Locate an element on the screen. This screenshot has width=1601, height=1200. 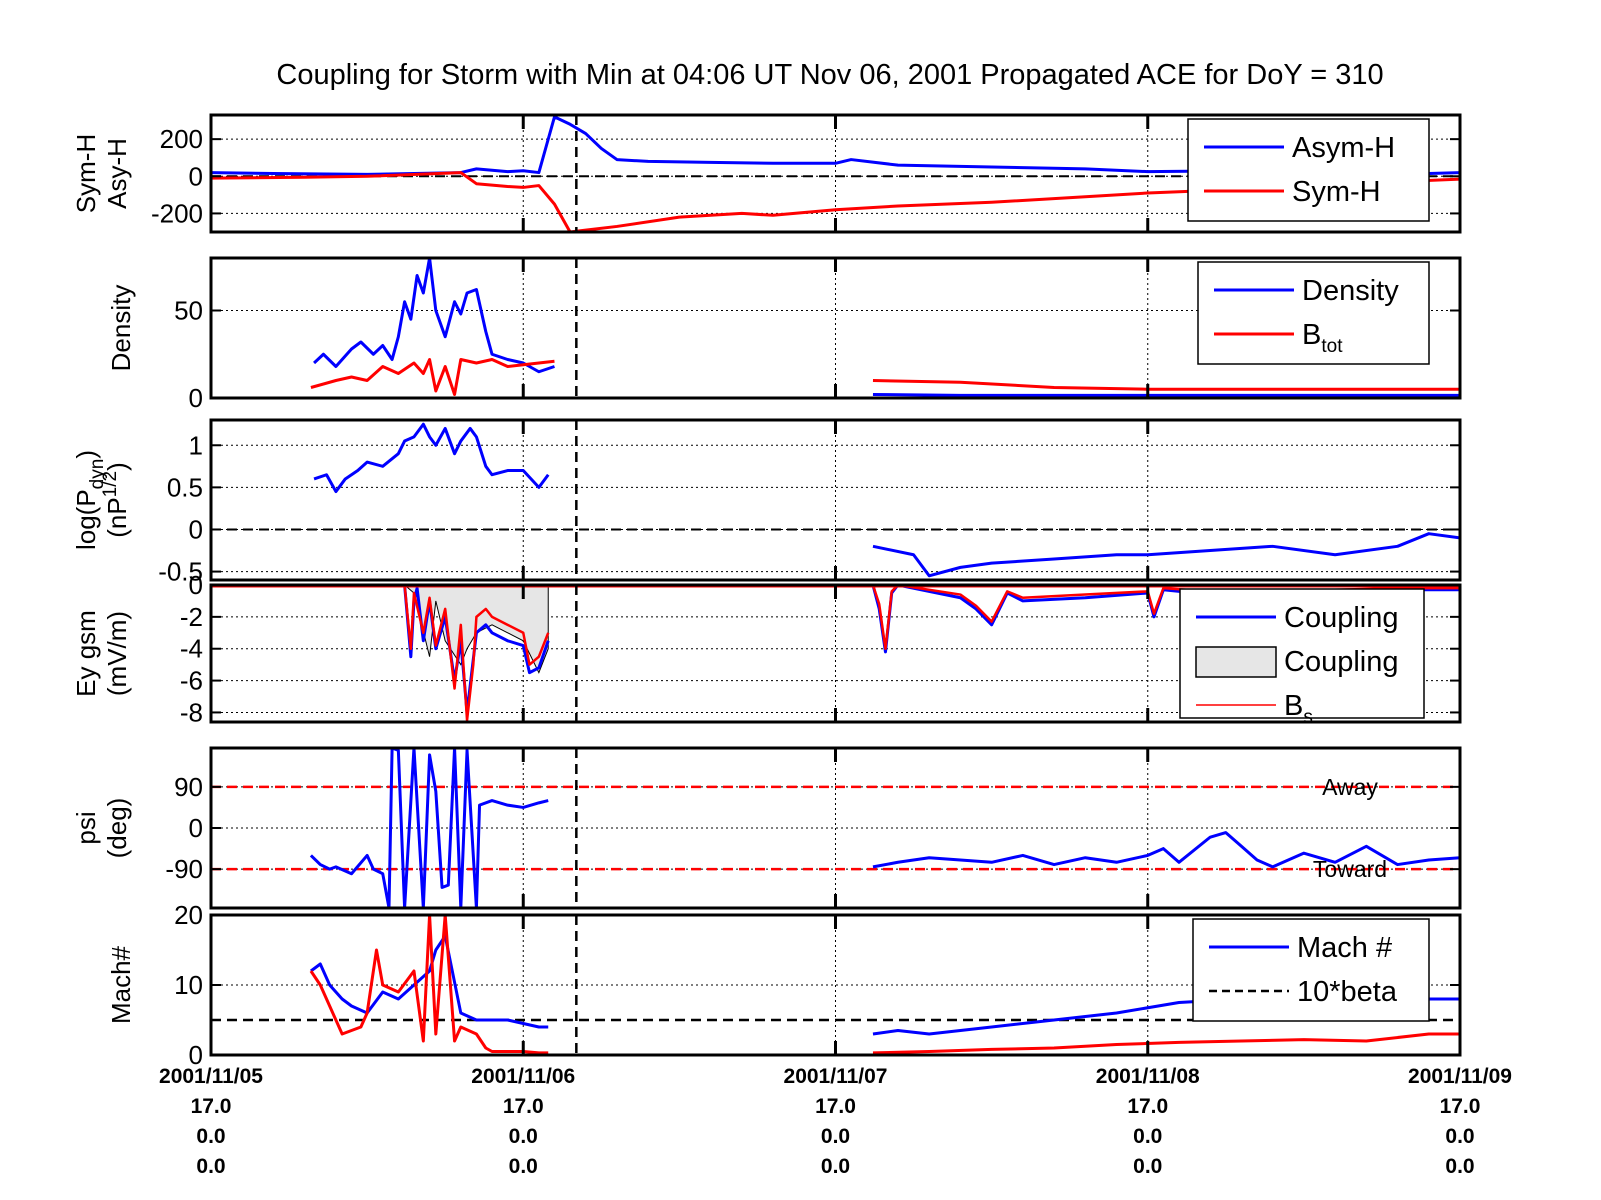
x-tick-label: 2001/11/06 is located at coordinates (523, 1076).